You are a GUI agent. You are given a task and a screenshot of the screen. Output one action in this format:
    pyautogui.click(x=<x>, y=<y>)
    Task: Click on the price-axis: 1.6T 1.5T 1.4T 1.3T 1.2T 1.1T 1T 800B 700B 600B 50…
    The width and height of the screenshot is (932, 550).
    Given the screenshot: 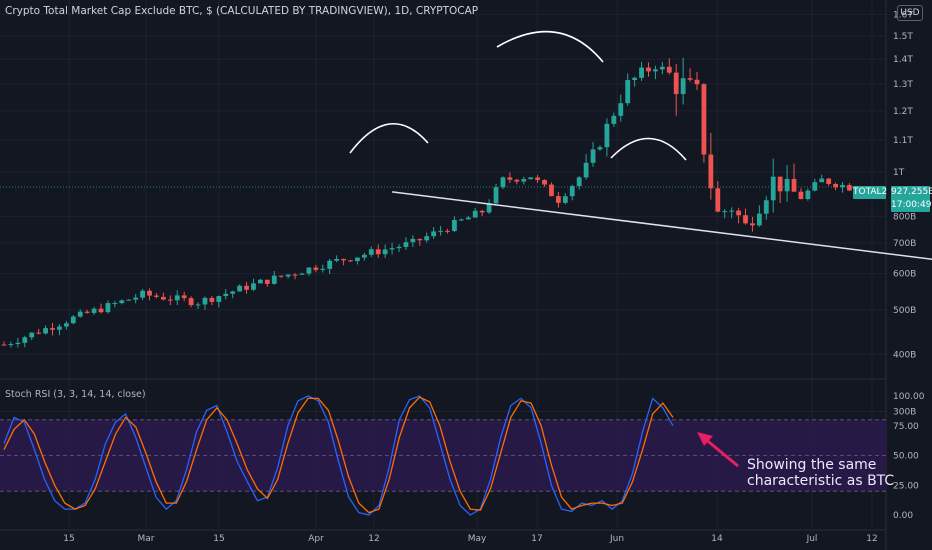 What is the action you would take?
    pyautogui.click(x=904, y=213)
    